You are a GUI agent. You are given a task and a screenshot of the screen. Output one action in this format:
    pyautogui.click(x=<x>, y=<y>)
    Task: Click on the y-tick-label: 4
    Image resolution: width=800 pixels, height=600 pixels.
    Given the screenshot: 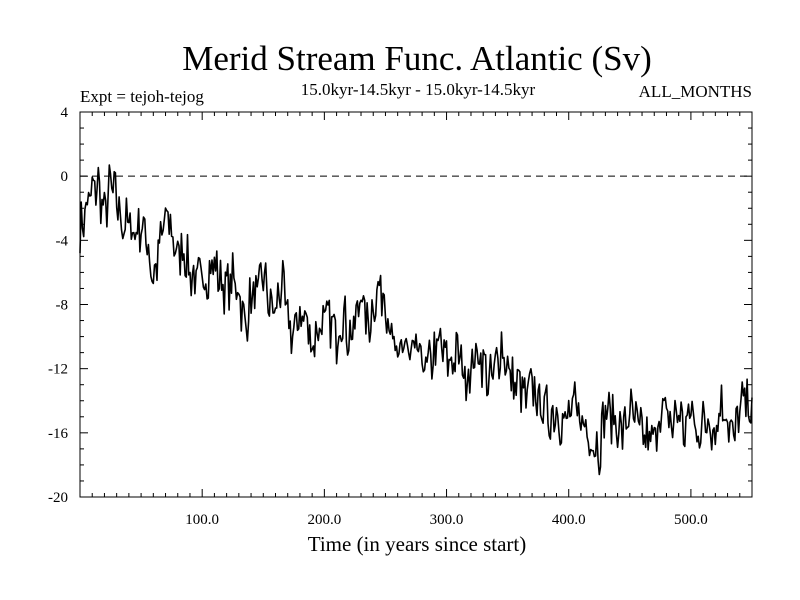 What is the action you would take?
    pyautogui.click(x=65, y=113)
    